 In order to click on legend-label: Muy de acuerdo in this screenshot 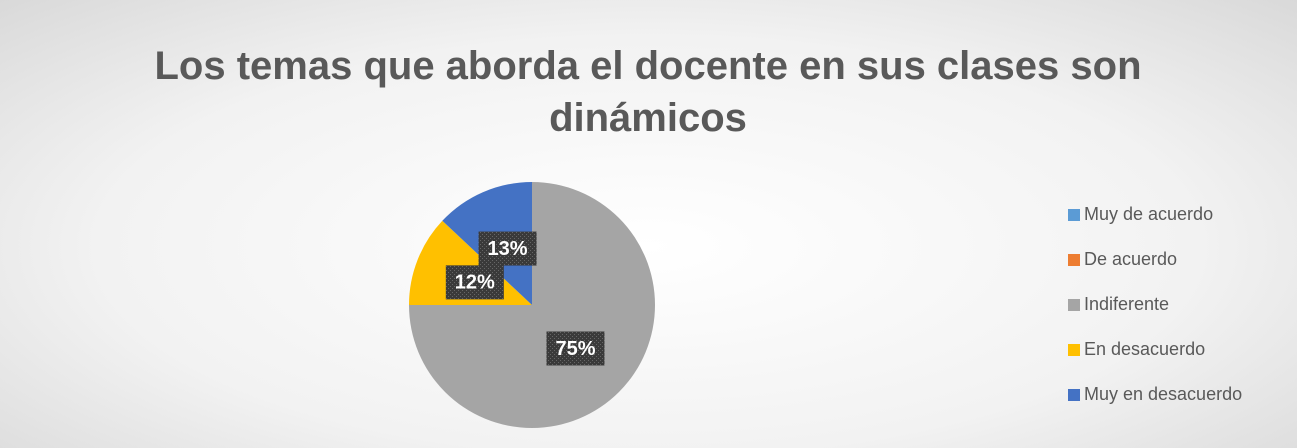, I will do `click(1148, 214)`.